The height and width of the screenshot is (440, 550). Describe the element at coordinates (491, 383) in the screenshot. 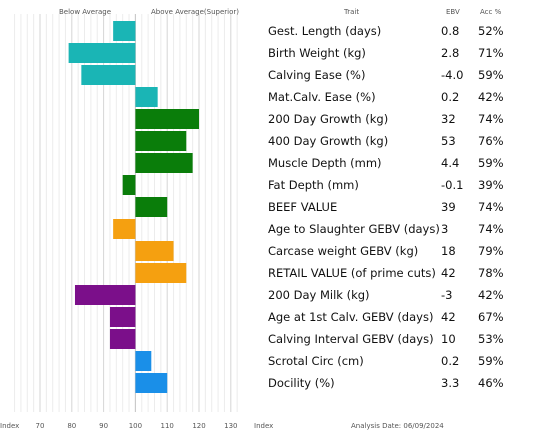

I see `acc-value: 46%` at that location.